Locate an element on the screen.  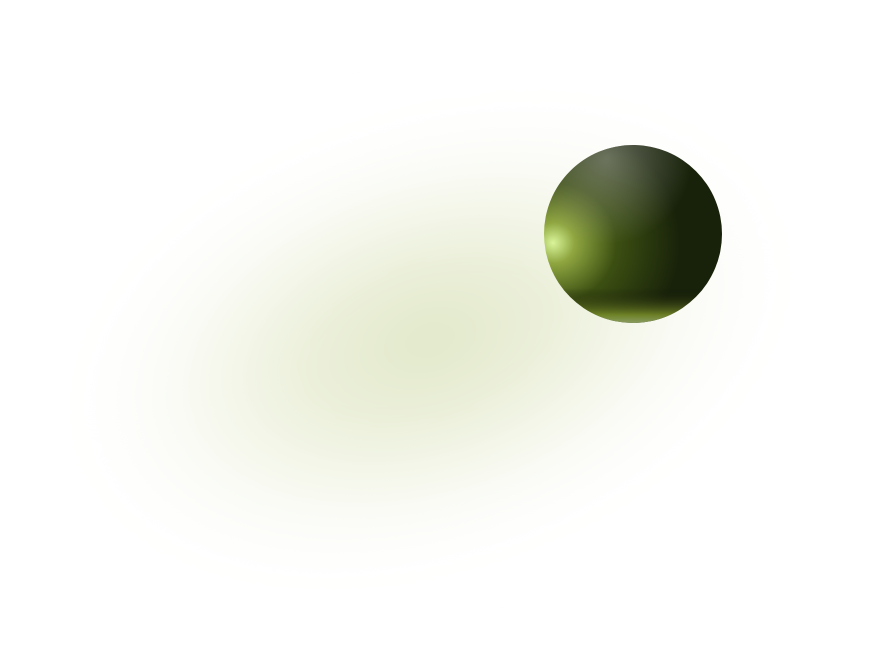
sphere-top-rim is located at coordinates (633, 234).